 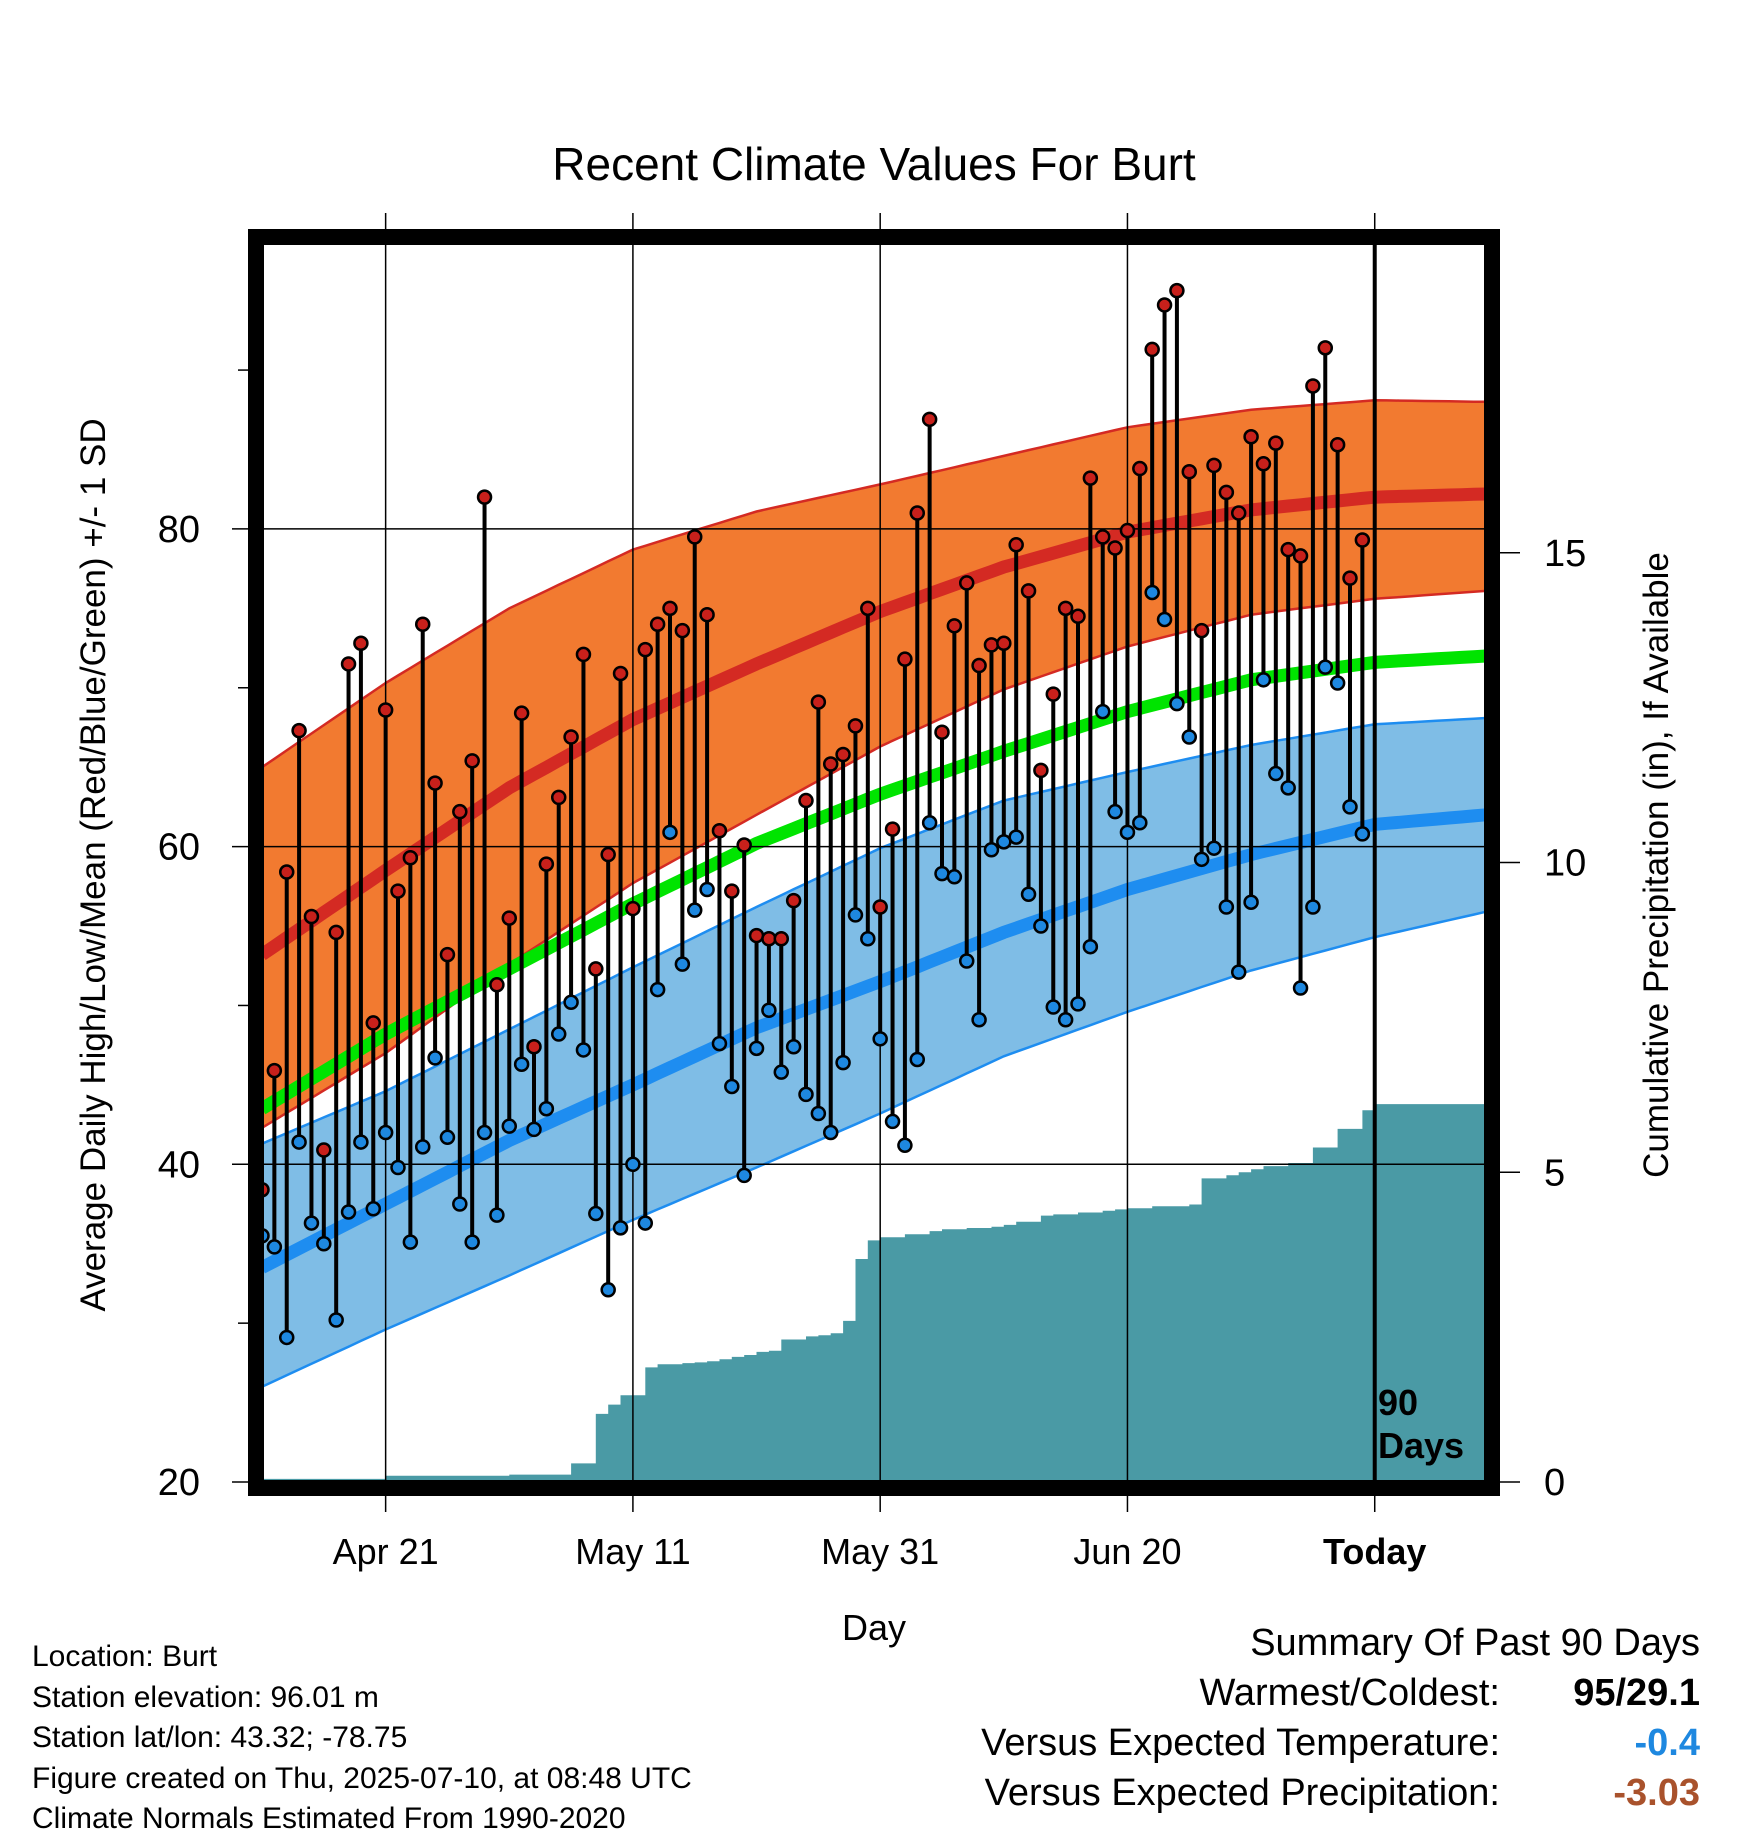 What do you see at coordinates (880, 1551) in the screenshot?
I see `x-tick-label: May 31` at bounding box center [880, 1551].